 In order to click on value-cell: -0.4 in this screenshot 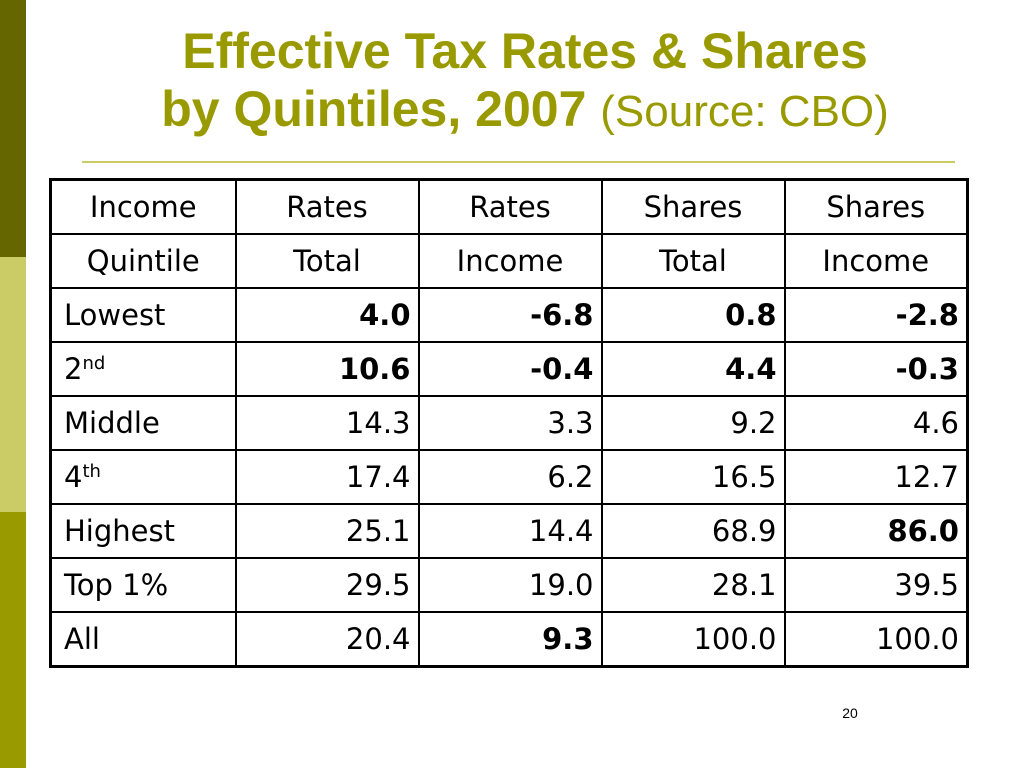, I will do `click(510, 369)`.